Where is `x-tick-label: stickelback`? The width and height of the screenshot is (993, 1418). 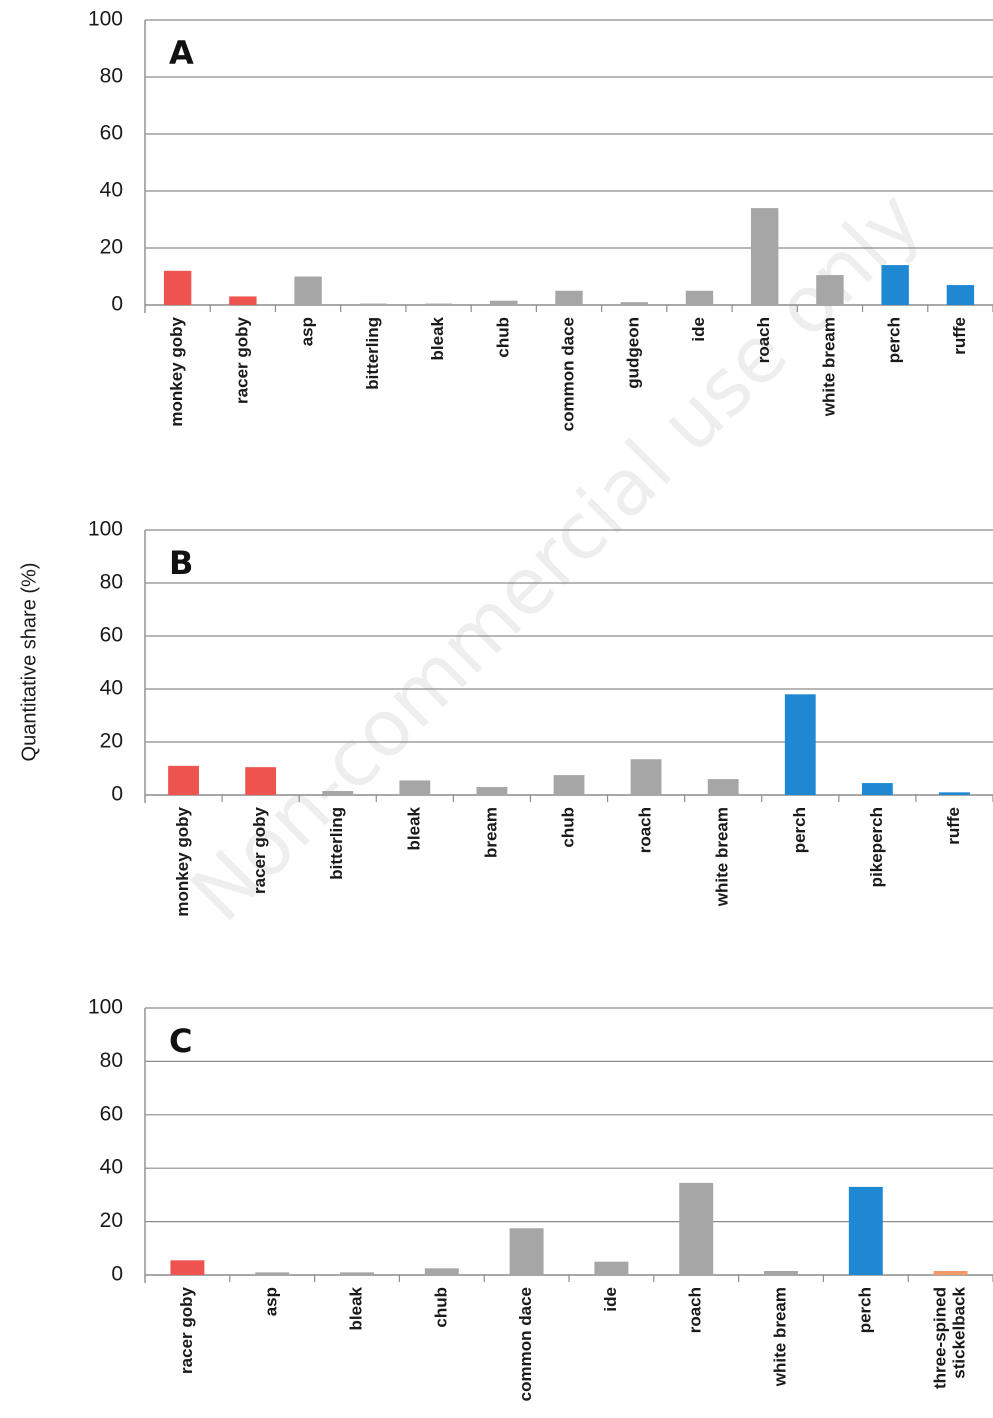
x-tick-label: stickelback is located at coordinates (959, 1332).